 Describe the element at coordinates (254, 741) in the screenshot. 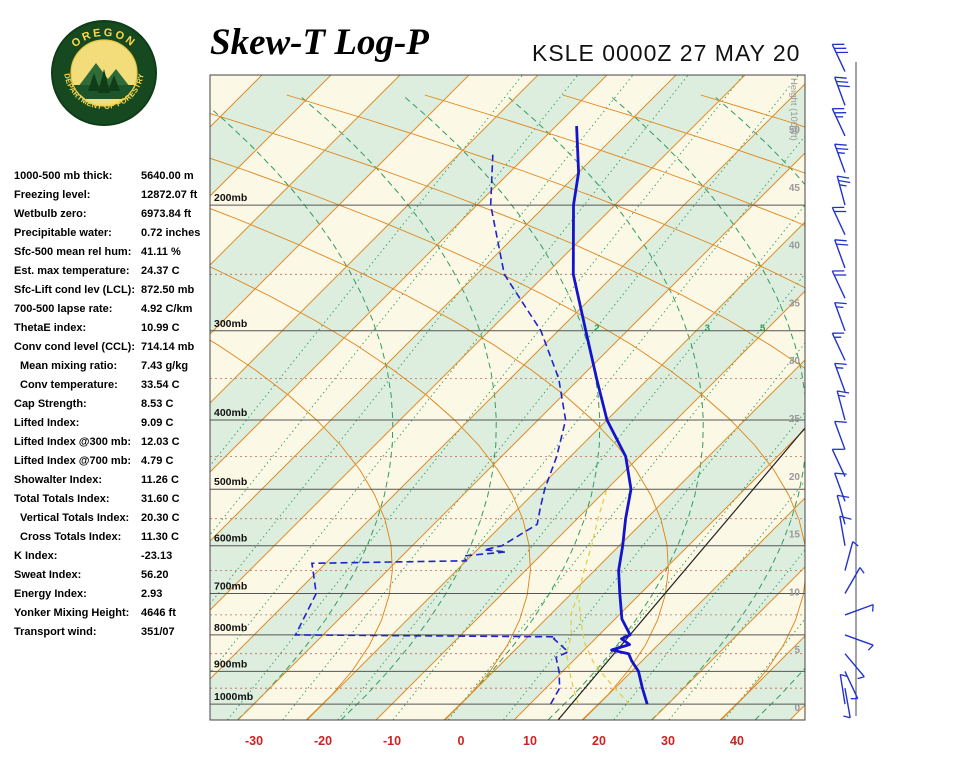

I see `svg-text: -30` at that location.